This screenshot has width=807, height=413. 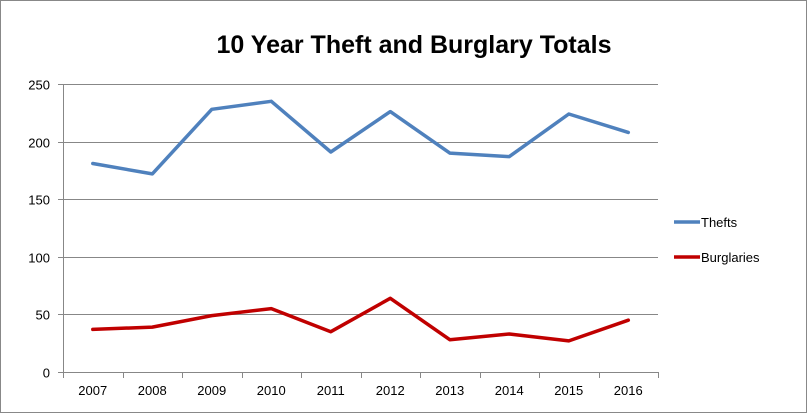 What do you see at coordinates (509, 390) in the screenshot?
I see `x-tick-label: 2014` at bounding box center [509, 390].